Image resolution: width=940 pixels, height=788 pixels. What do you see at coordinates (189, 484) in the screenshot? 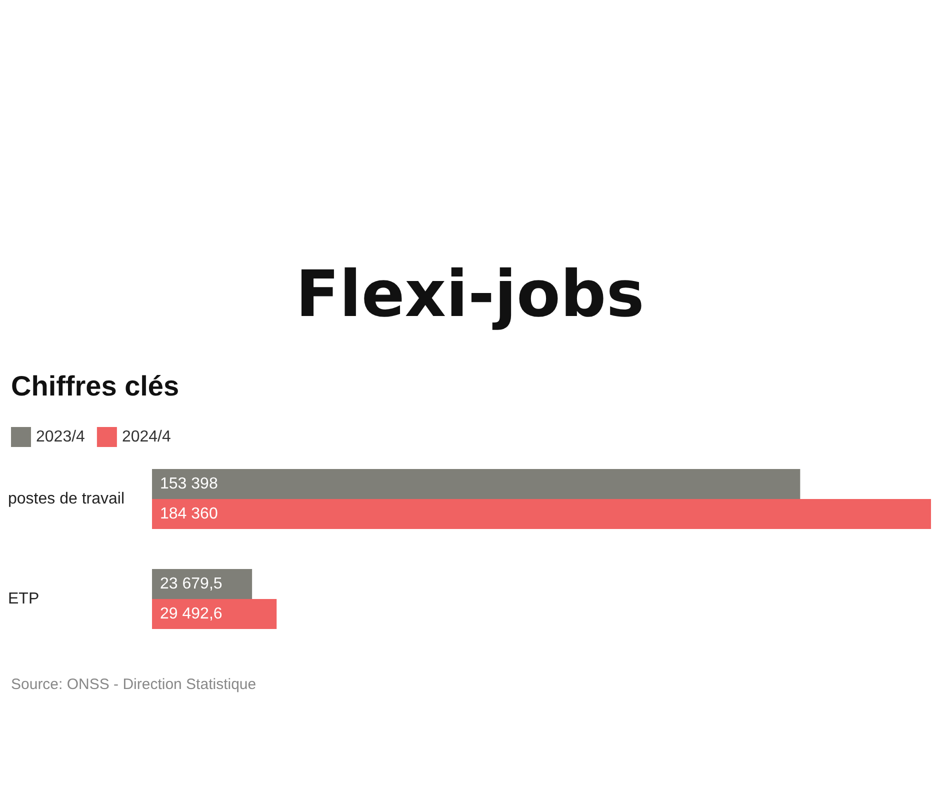
I see `data-label: 153 398` at bounding box center [189, 484].